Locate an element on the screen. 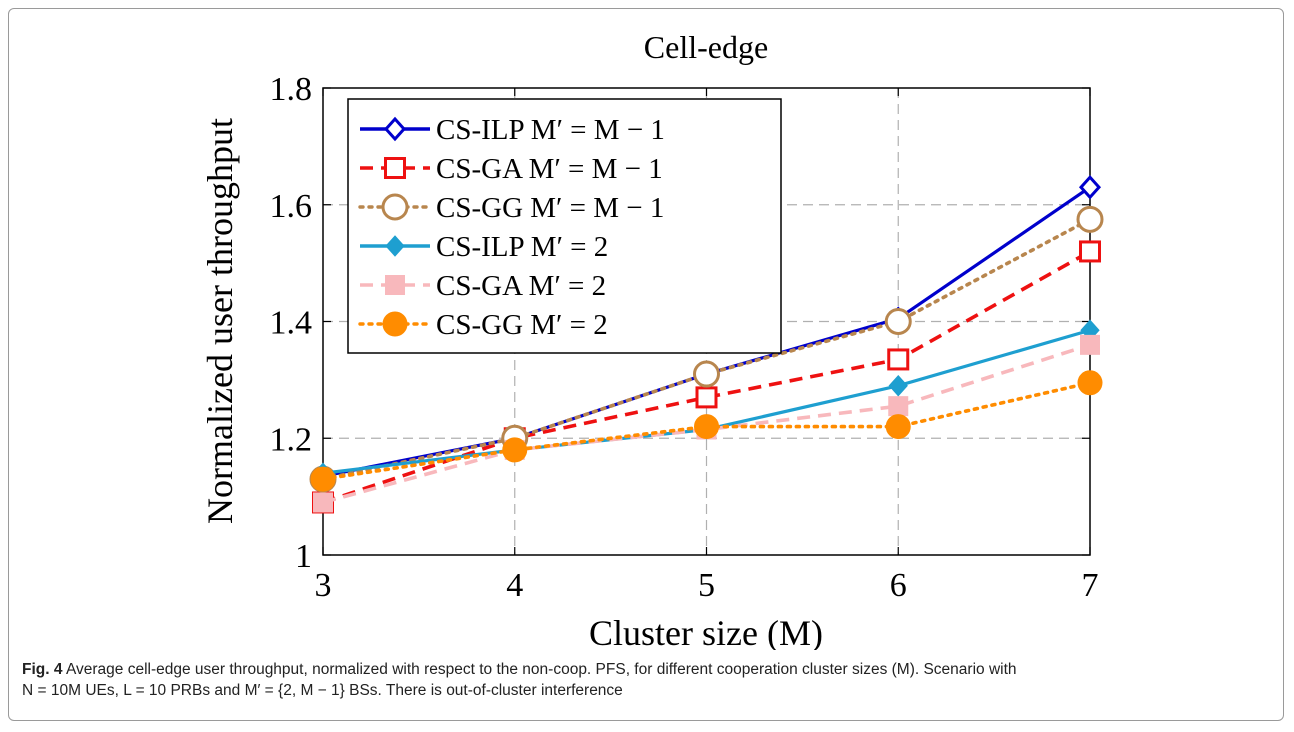 Image resolution: width=1294 pixels, height=732 pixels. y-axis-label: Normalized user throughput is located at coordinates (220, 321).